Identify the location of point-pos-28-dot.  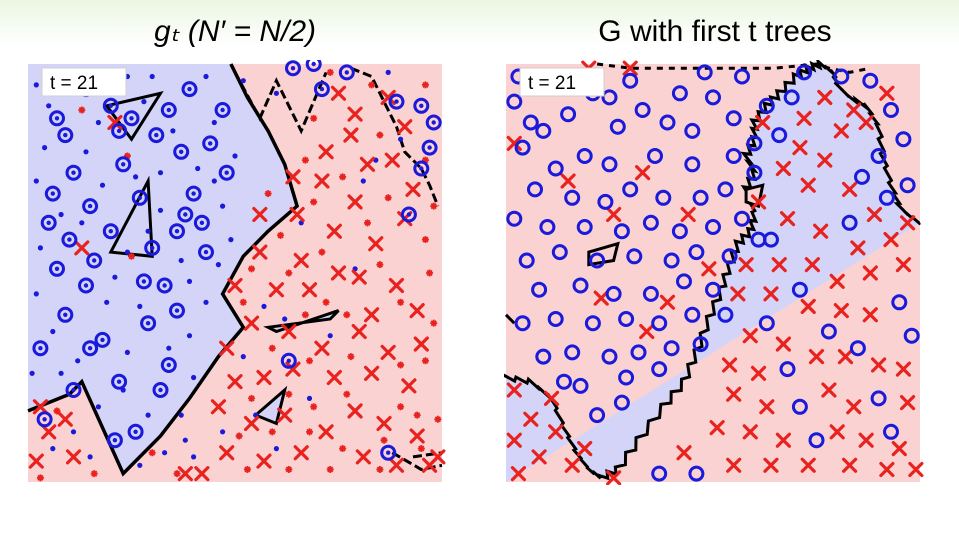
(65, 314).